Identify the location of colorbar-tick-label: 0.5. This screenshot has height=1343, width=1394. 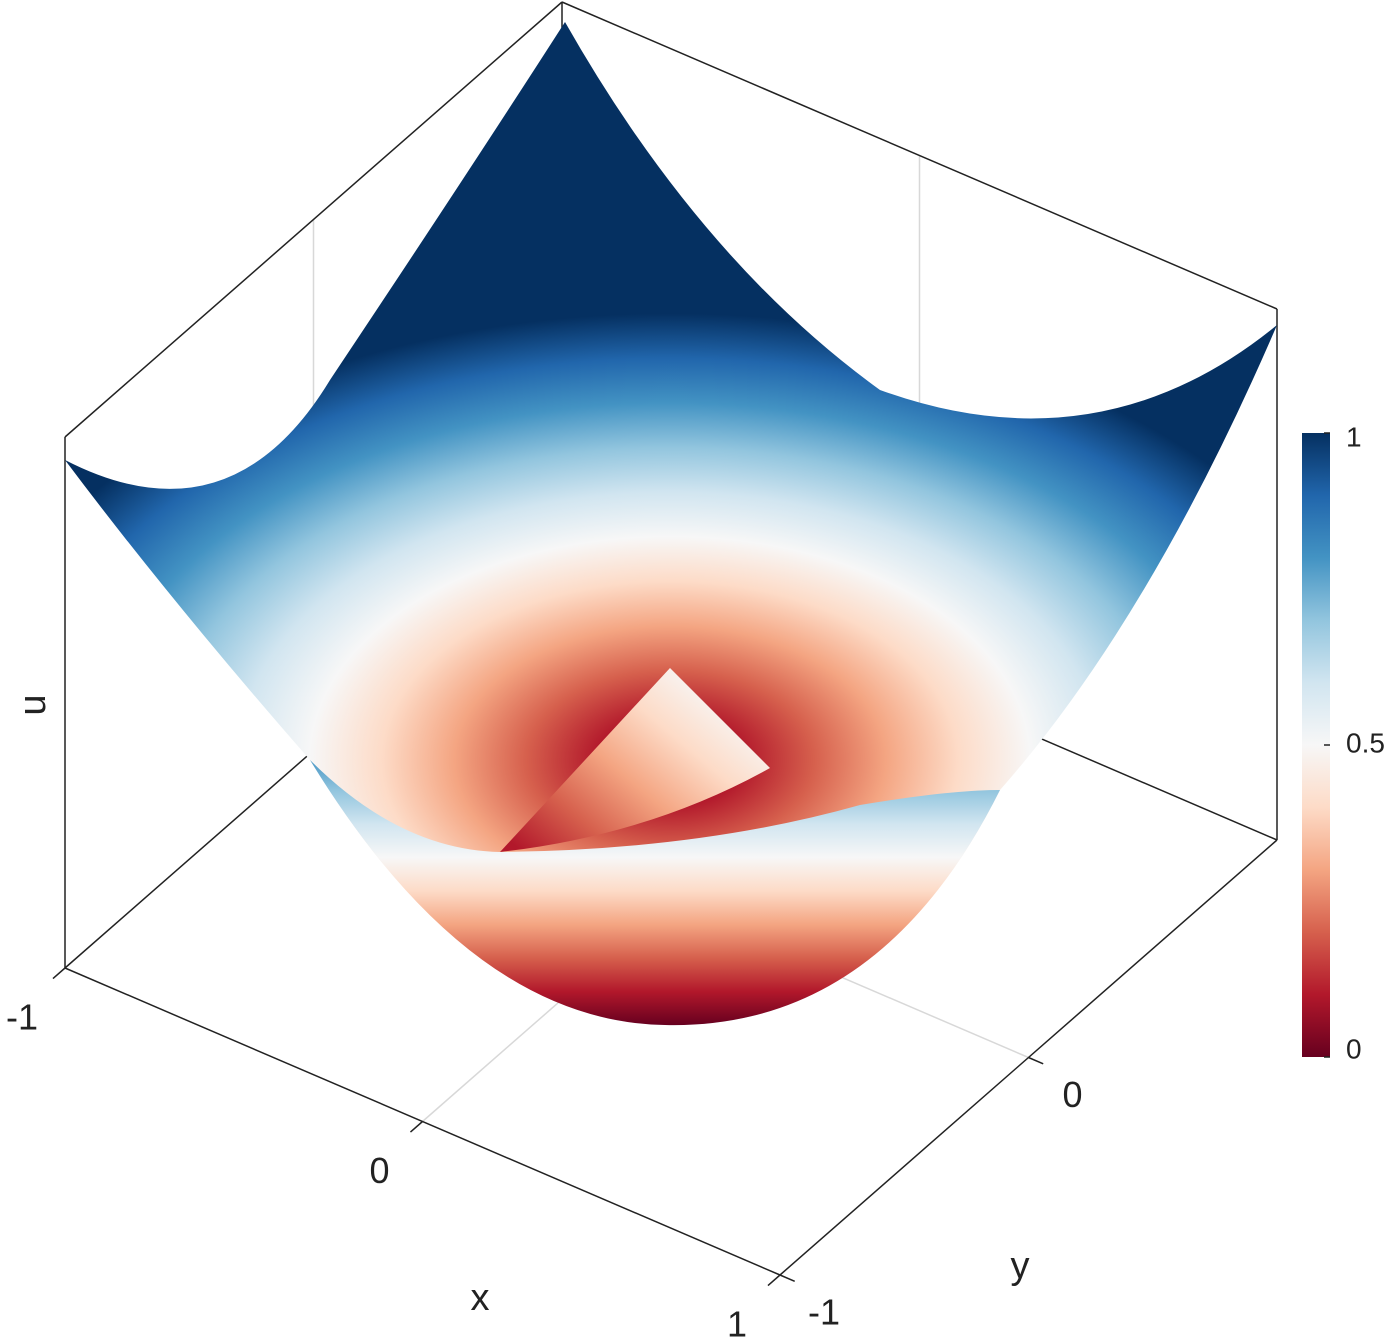
(1365, 742).